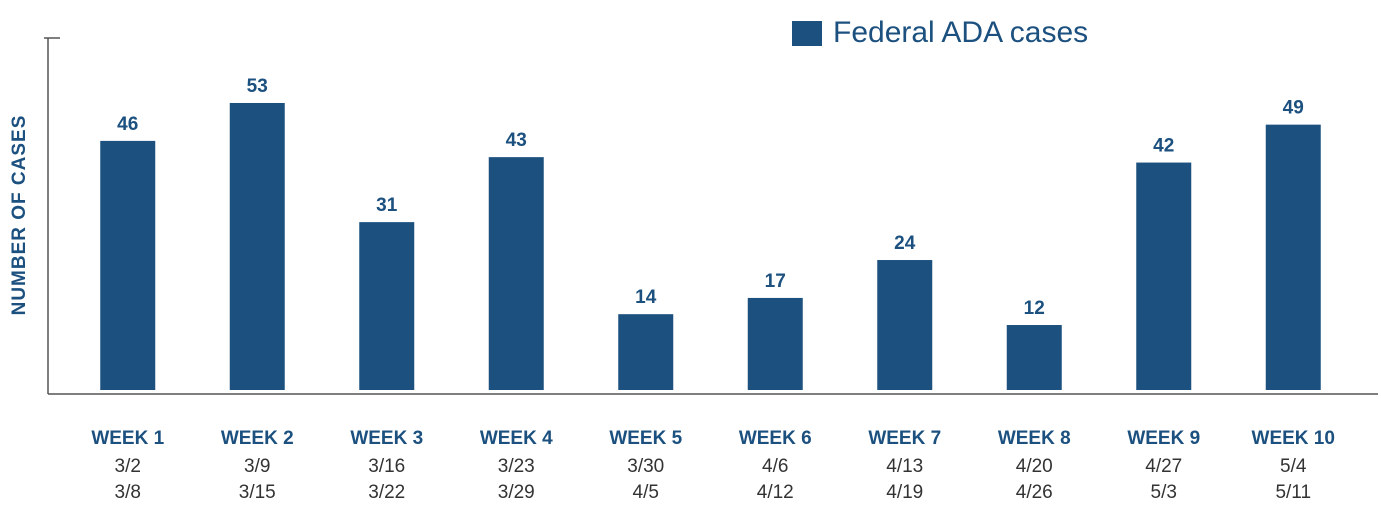 The image size is (1381, 528). I want to click on x-tick-label: WEEK 8, so click(1034, 438).